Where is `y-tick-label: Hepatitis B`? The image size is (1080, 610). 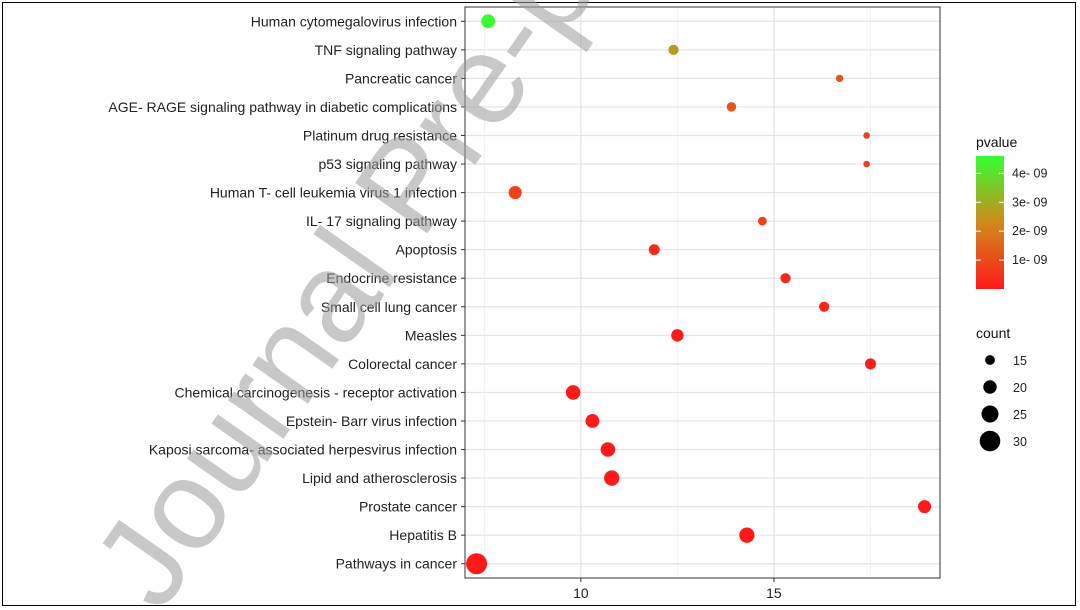 y-tick-label: Hepatitis B is located at coordinates (423, 535).